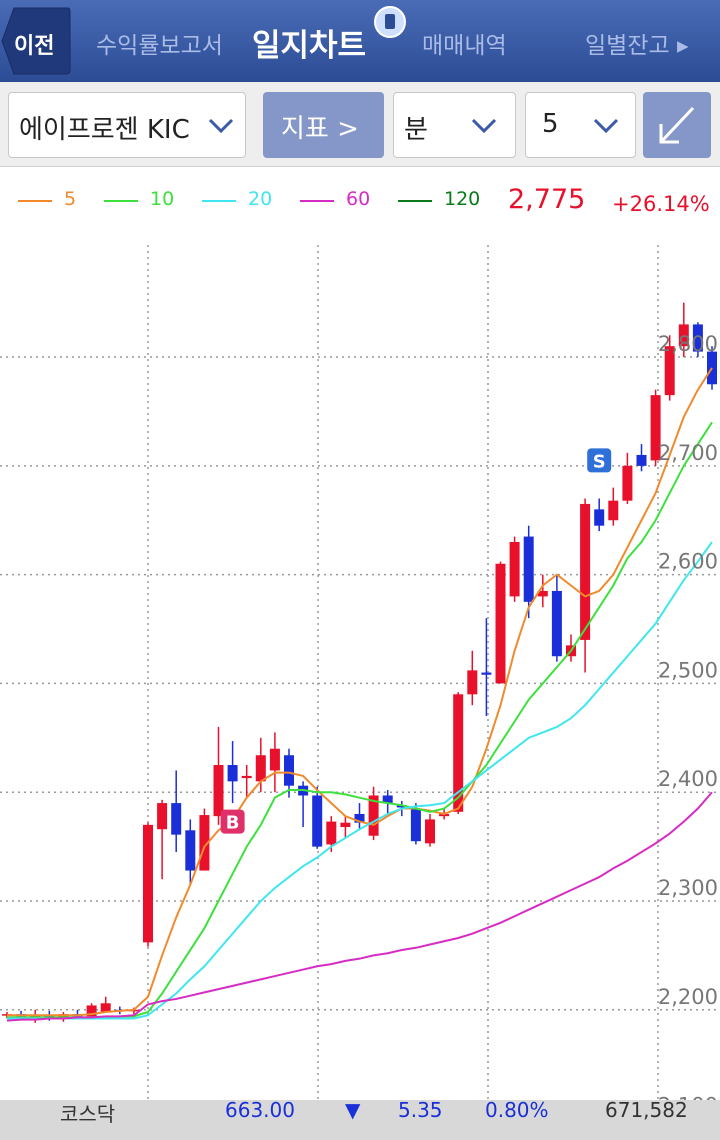  I want to click on trade-marker-label: B, so click(233, 823).